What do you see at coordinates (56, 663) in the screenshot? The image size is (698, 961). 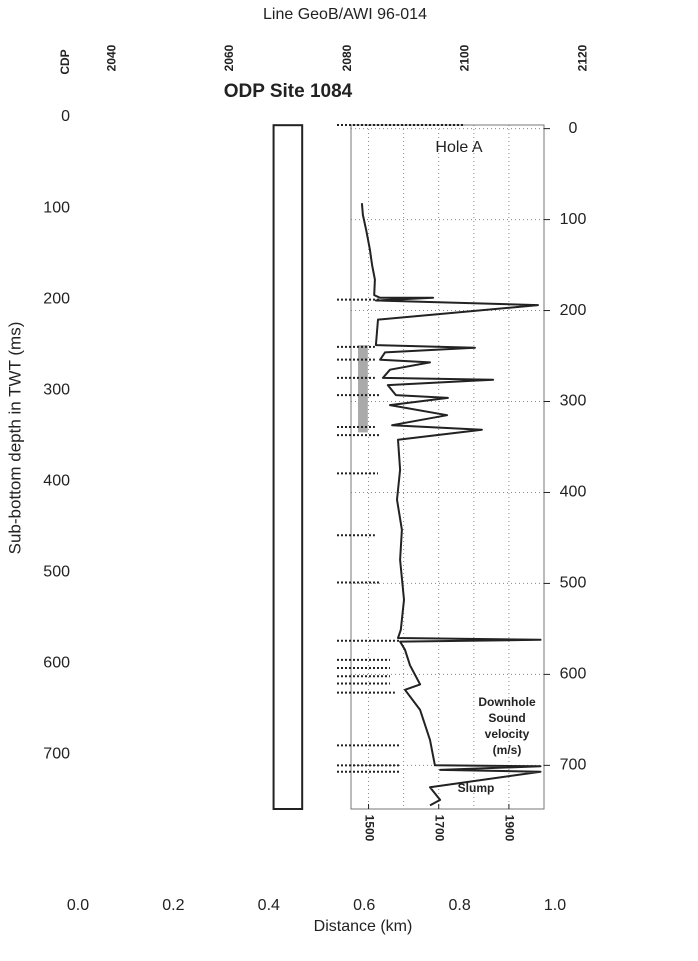 I see `y-tick-label: 600` at bounding box center [56, 663].